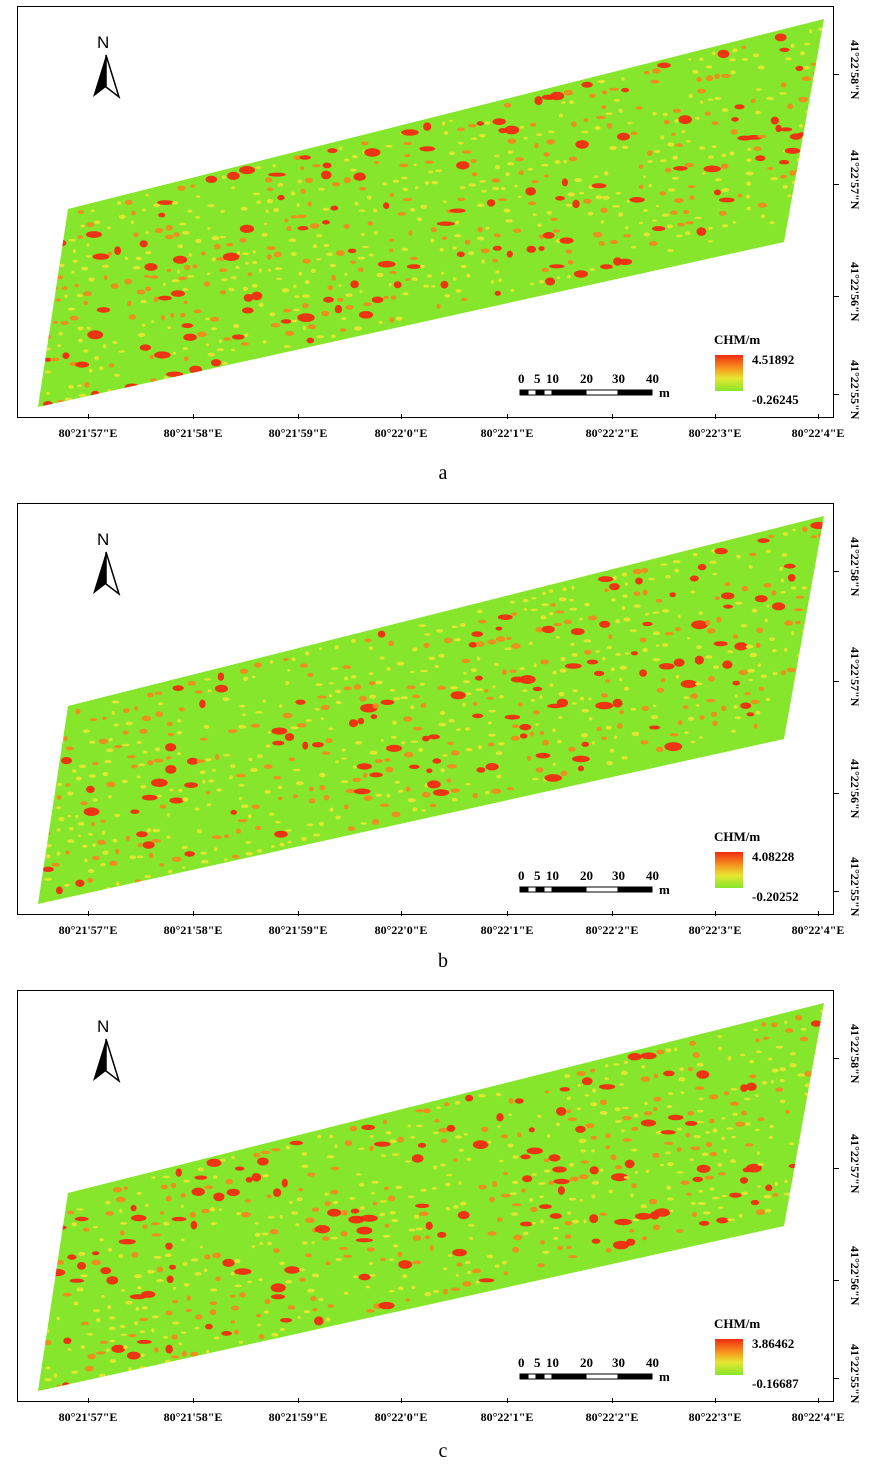  What do you see at coordinates (443, 961) in the screenshot?
I see `panel-caption: b` at bounding box center [443, 961].